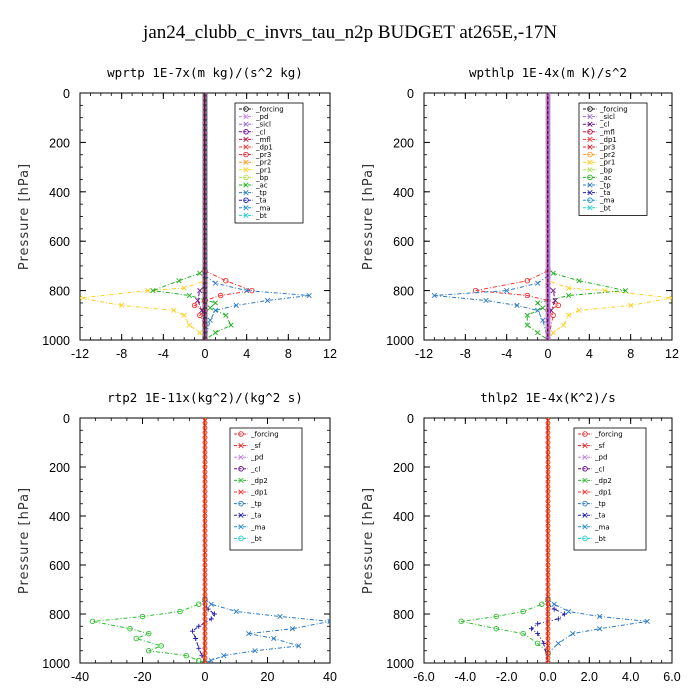 Image resolution: width=700 pixels, height=700 pixels. What do you see at coordinates (241, 469) in the screenshot?
I see `legend-marker-_cl` at bounding box center [241, 469].